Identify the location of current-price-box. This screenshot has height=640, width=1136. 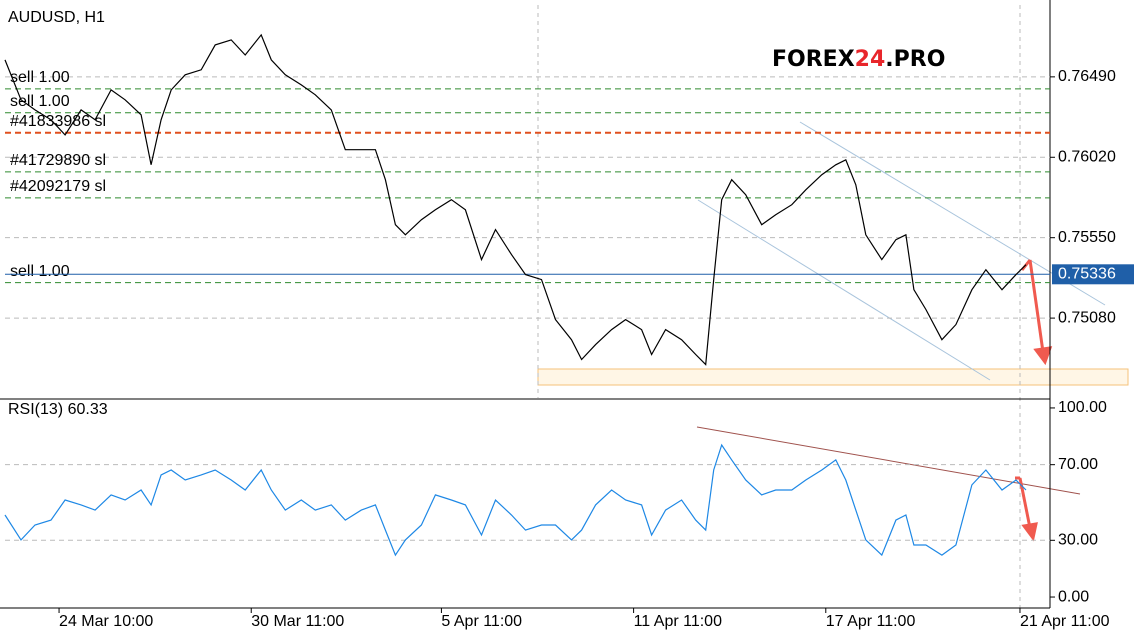
(1093, 274).